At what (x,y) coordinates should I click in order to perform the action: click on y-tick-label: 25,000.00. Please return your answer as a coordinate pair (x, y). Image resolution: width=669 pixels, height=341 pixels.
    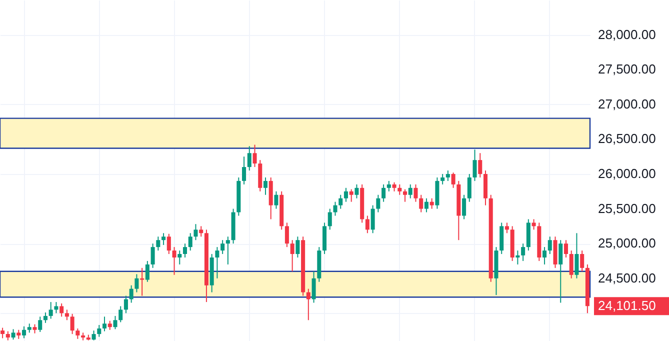
    Looking at the image, I should click on (627, 243).